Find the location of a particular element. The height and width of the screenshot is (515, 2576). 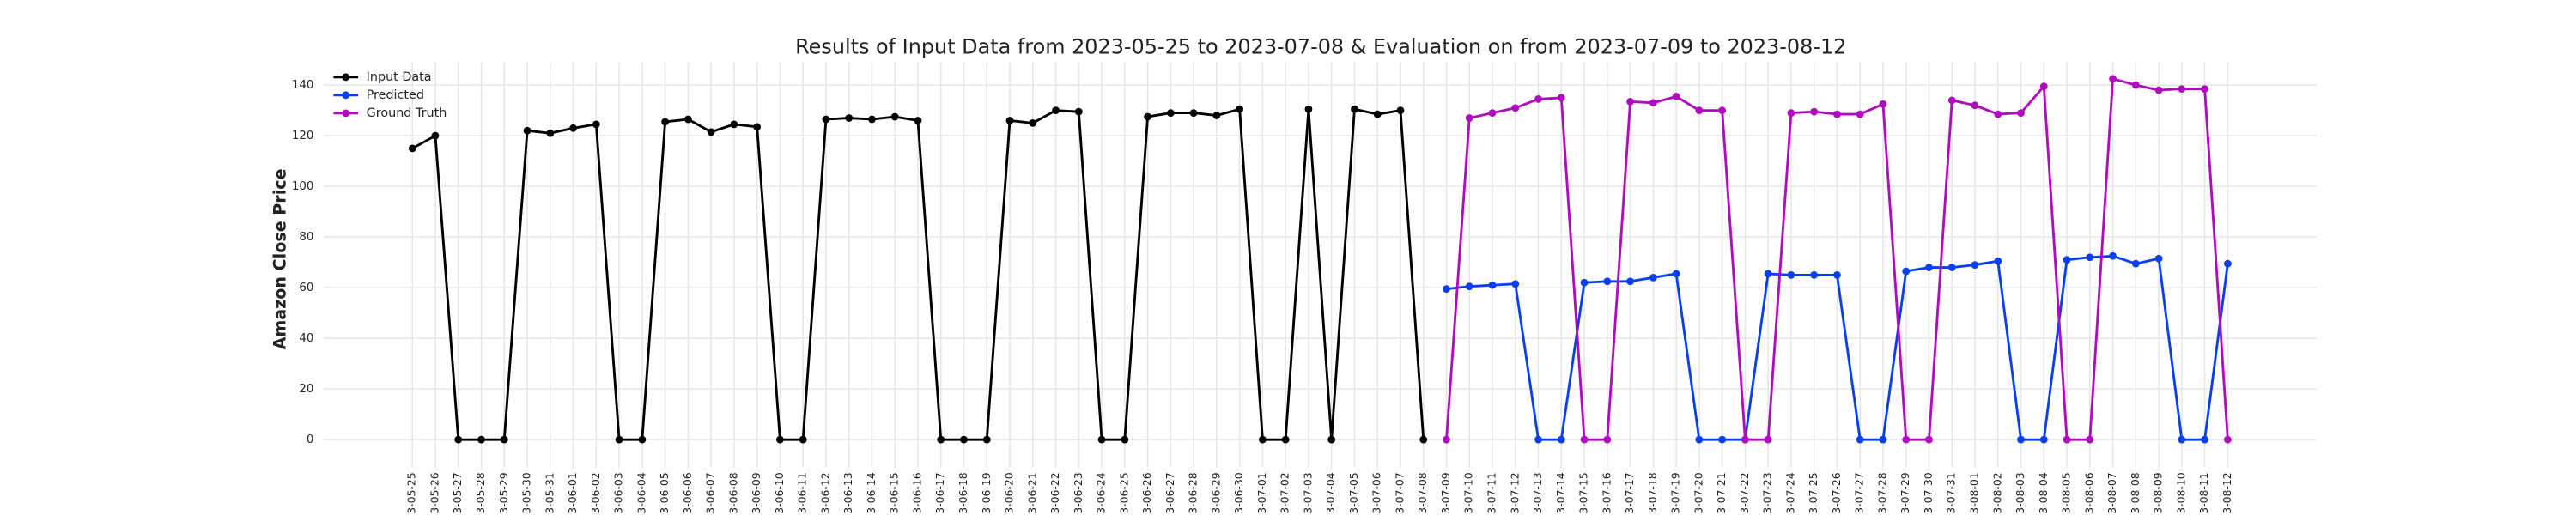

x-tick-label: 2023-06-03 is located at coordinates (618, 493).